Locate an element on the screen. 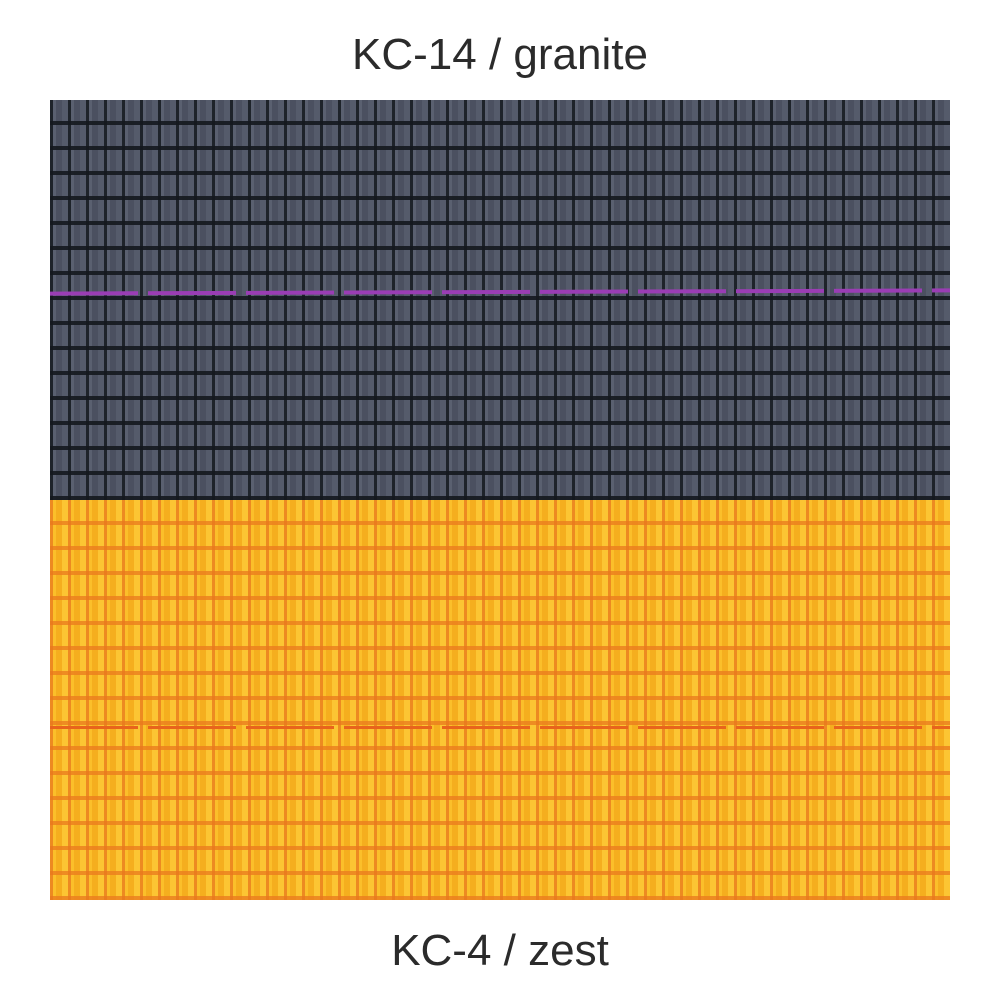  swatch-label-granite: KC-14 / granite is located at coordinates (500, 54).